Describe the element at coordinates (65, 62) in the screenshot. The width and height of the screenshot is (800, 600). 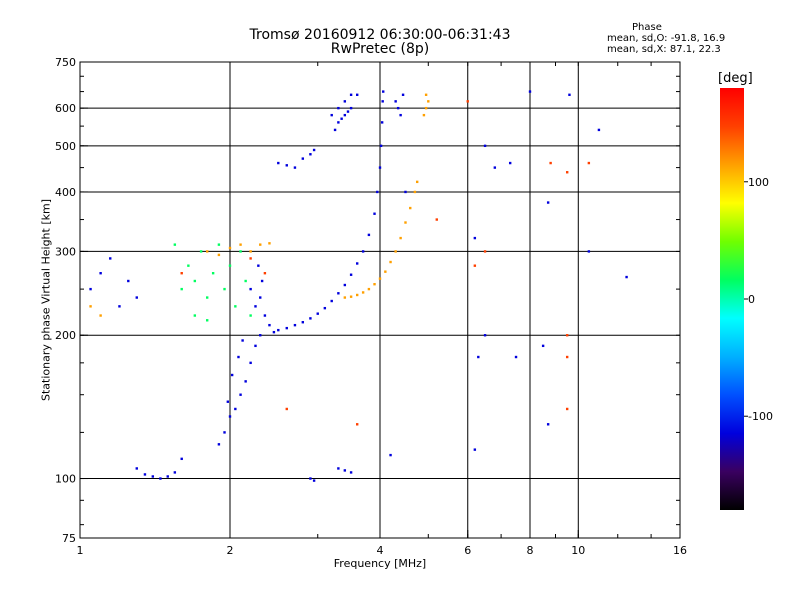
I see `y-tick-label: 750` at that location.